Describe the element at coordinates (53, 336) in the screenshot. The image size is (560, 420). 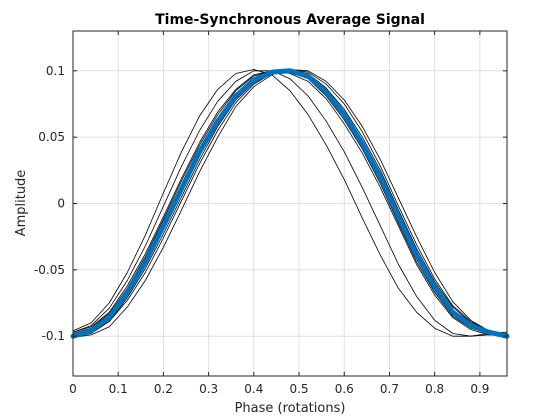
I see `y-tick-label: -0.1` at that location.